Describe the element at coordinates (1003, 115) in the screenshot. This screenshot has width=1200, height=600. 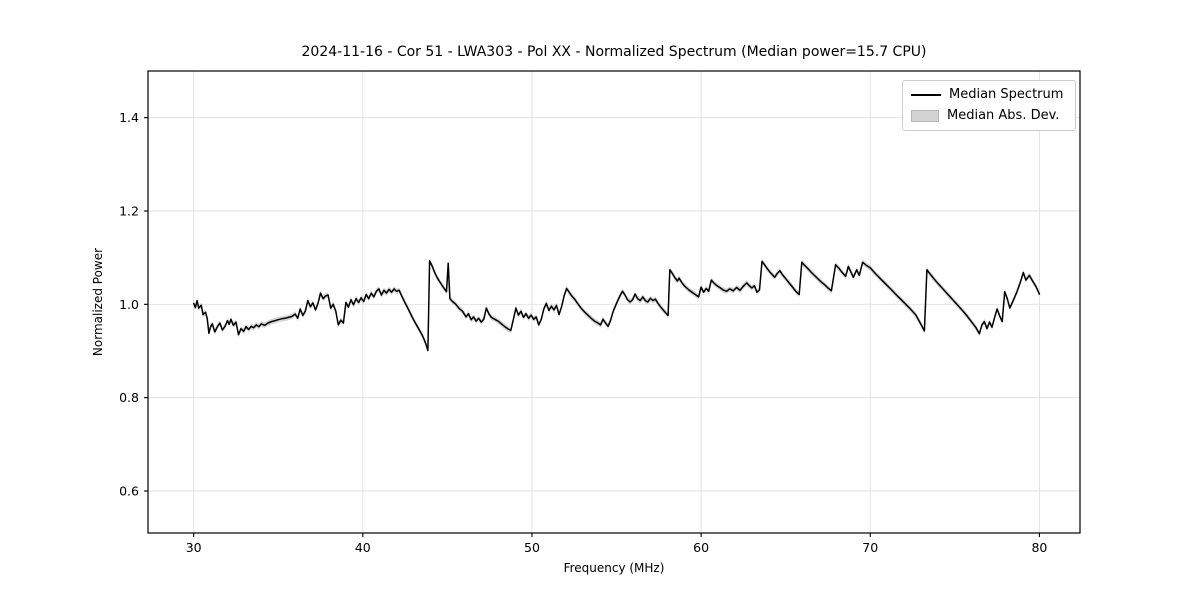
I see `legend-label: Median Abs. Dev.` at that location.